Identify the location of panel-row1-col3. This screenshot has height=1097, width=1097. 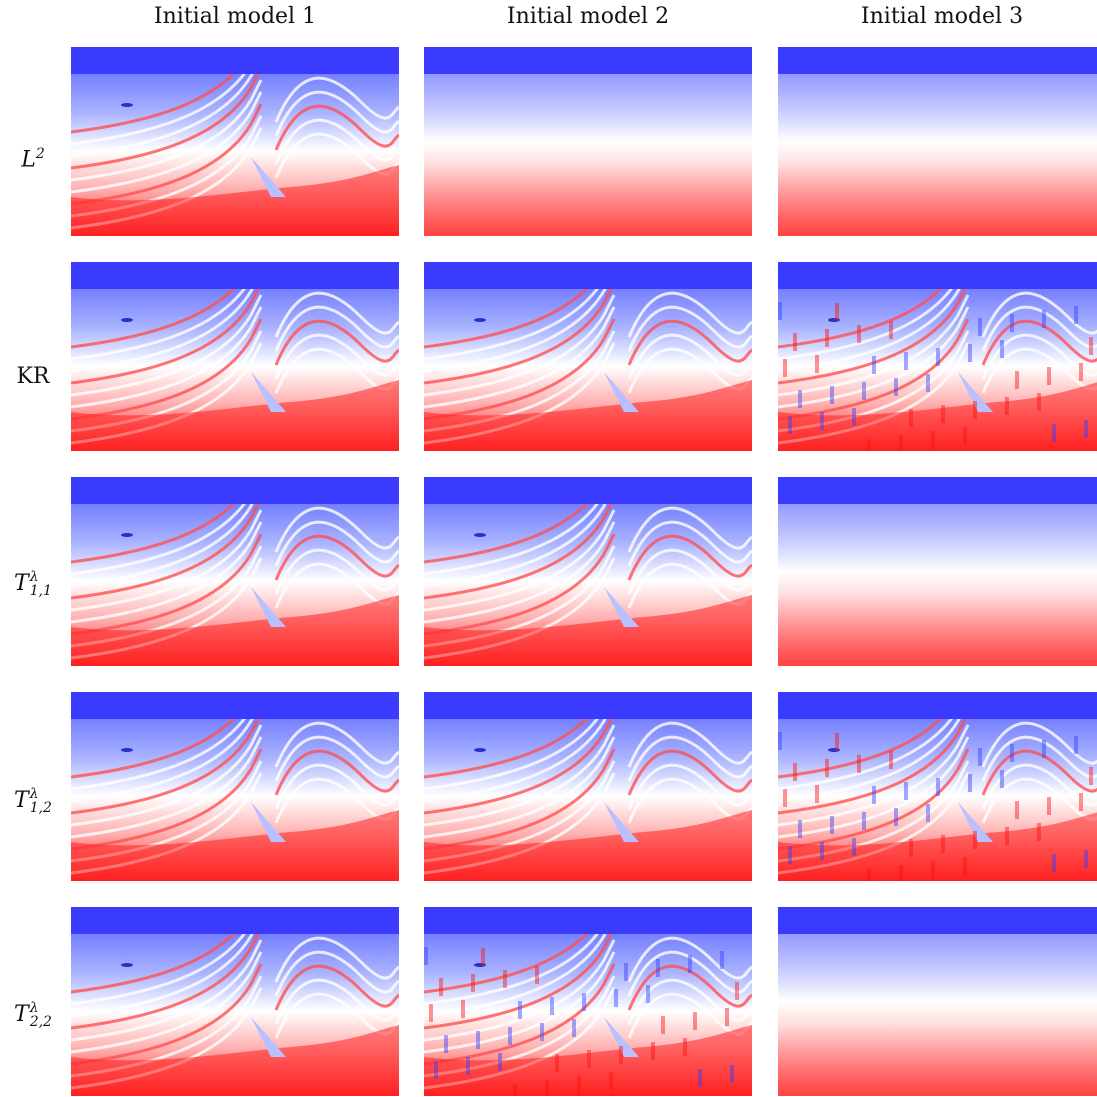
(937, 141).